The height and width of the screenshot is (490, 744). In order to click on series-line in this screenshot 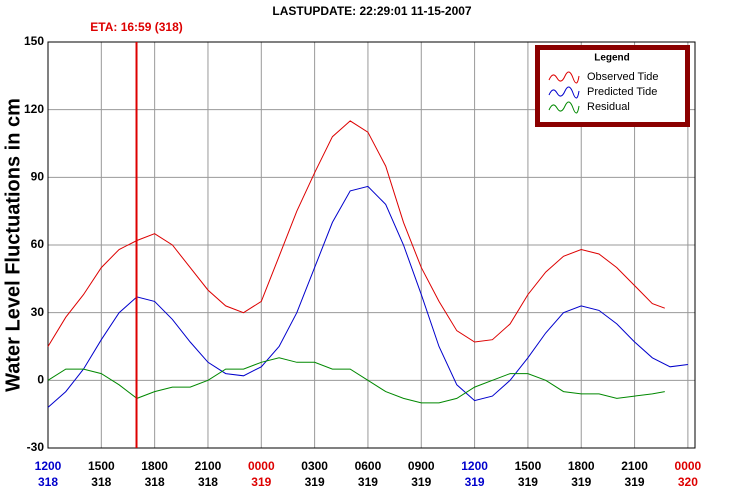, I will do `click(356, 380)`.